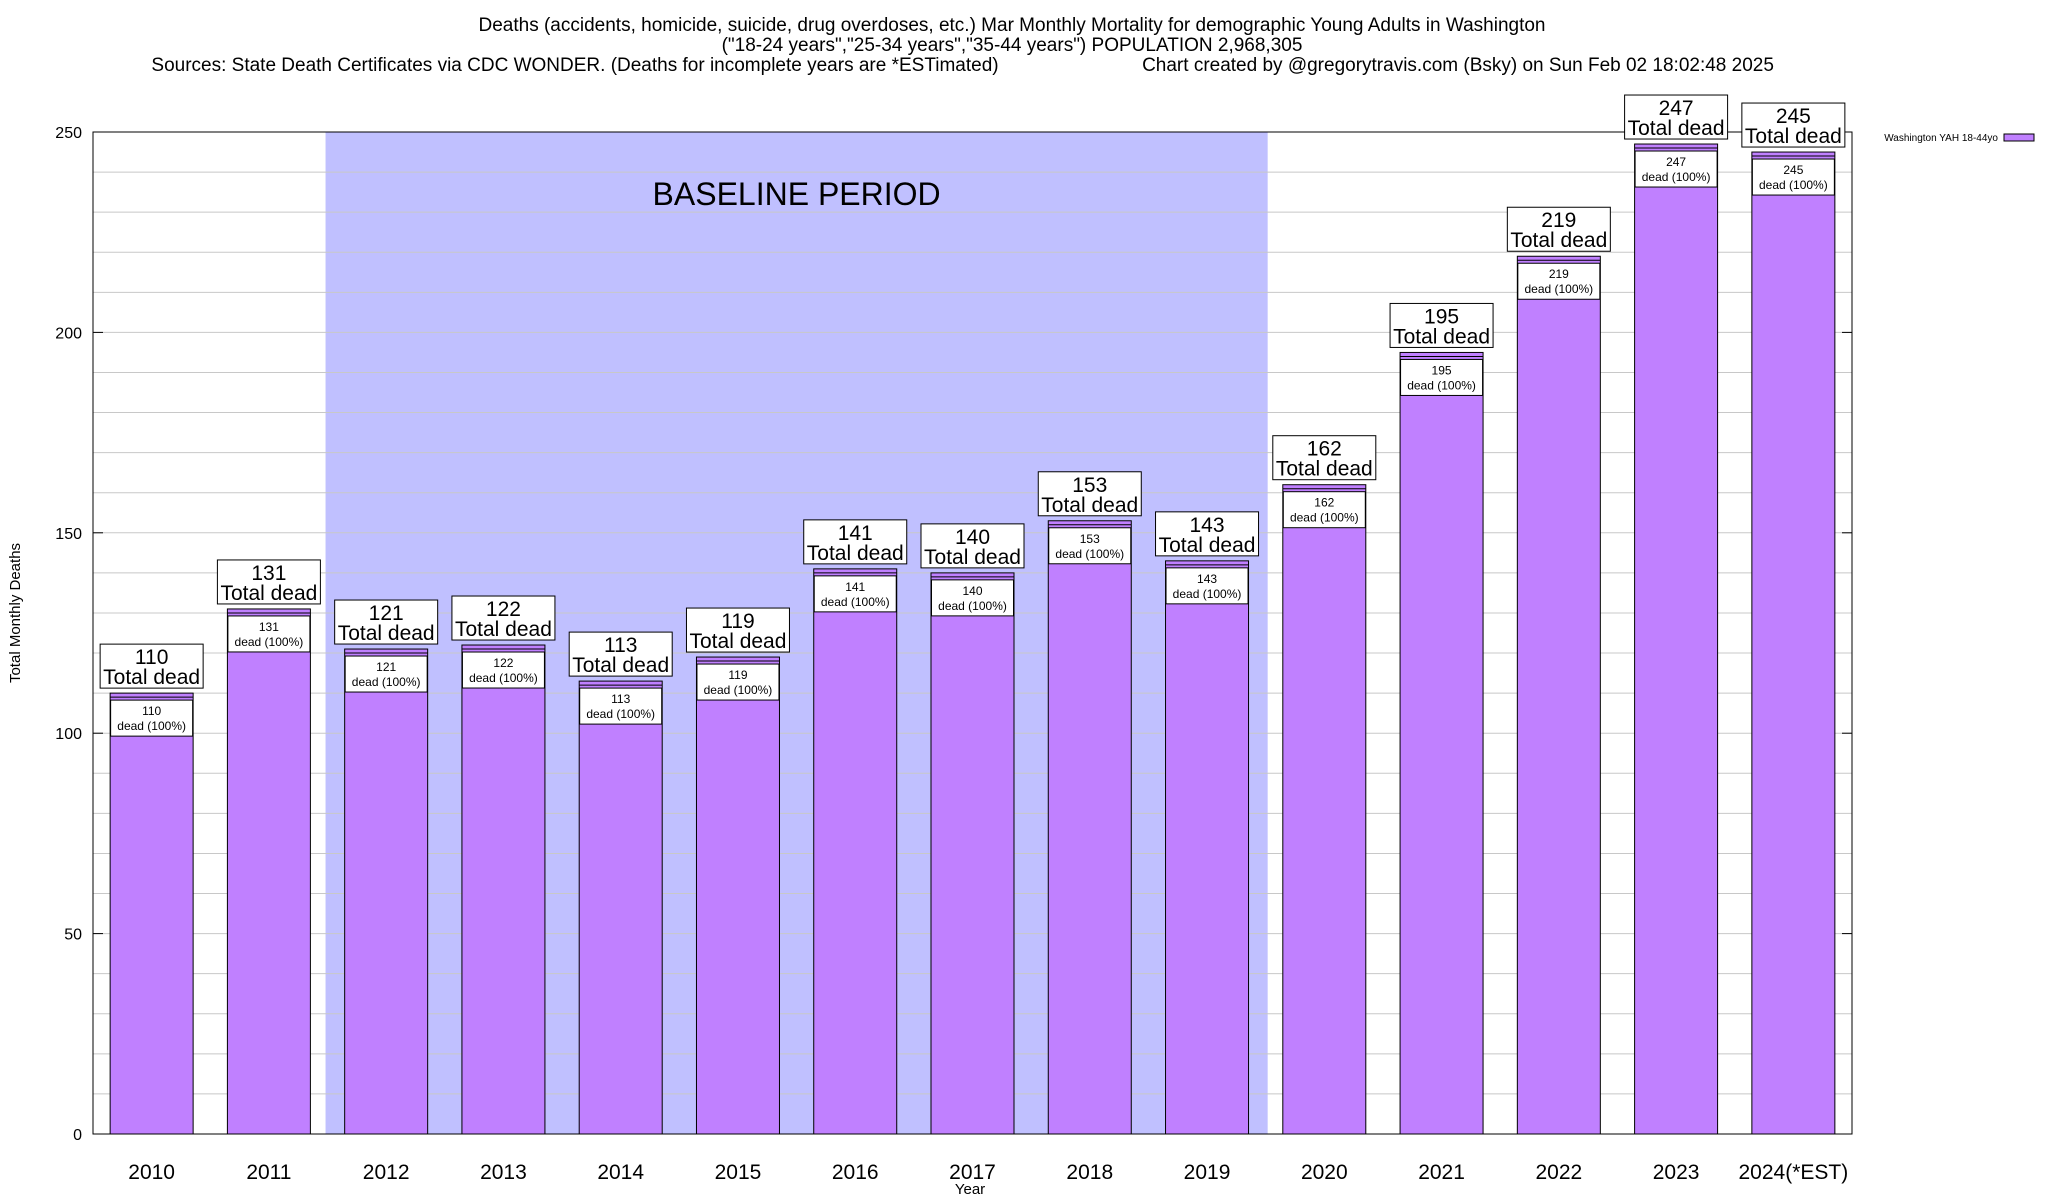 The width and height of the screenshot is (2048, 1200). Describe the element at coordinates (503, 663) in the screenshot. I see `inner-value-label: 122` at that location.